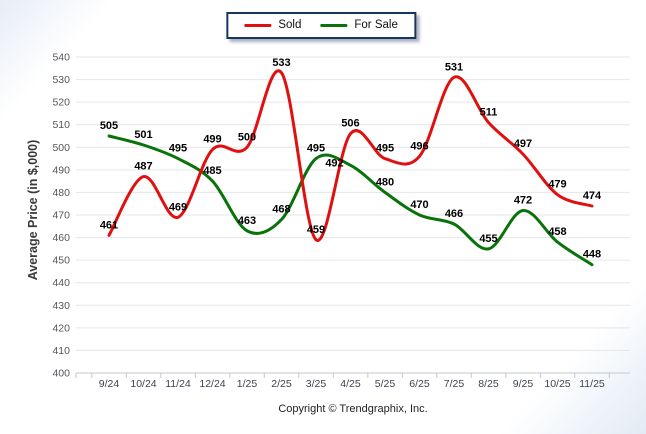 The image size is (646, 434). What do you see at coordinates (61, 193) in the screenshot?
I see `y-tick-label: 480` at bounding box center [61, 193].